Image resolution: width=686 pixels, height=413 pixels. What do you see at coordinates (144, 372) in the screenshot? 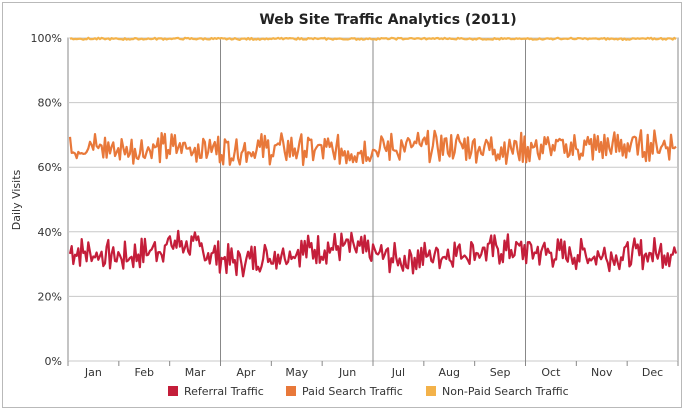
I see `x-tick-label: Feb` at bounding box center [144, 372].